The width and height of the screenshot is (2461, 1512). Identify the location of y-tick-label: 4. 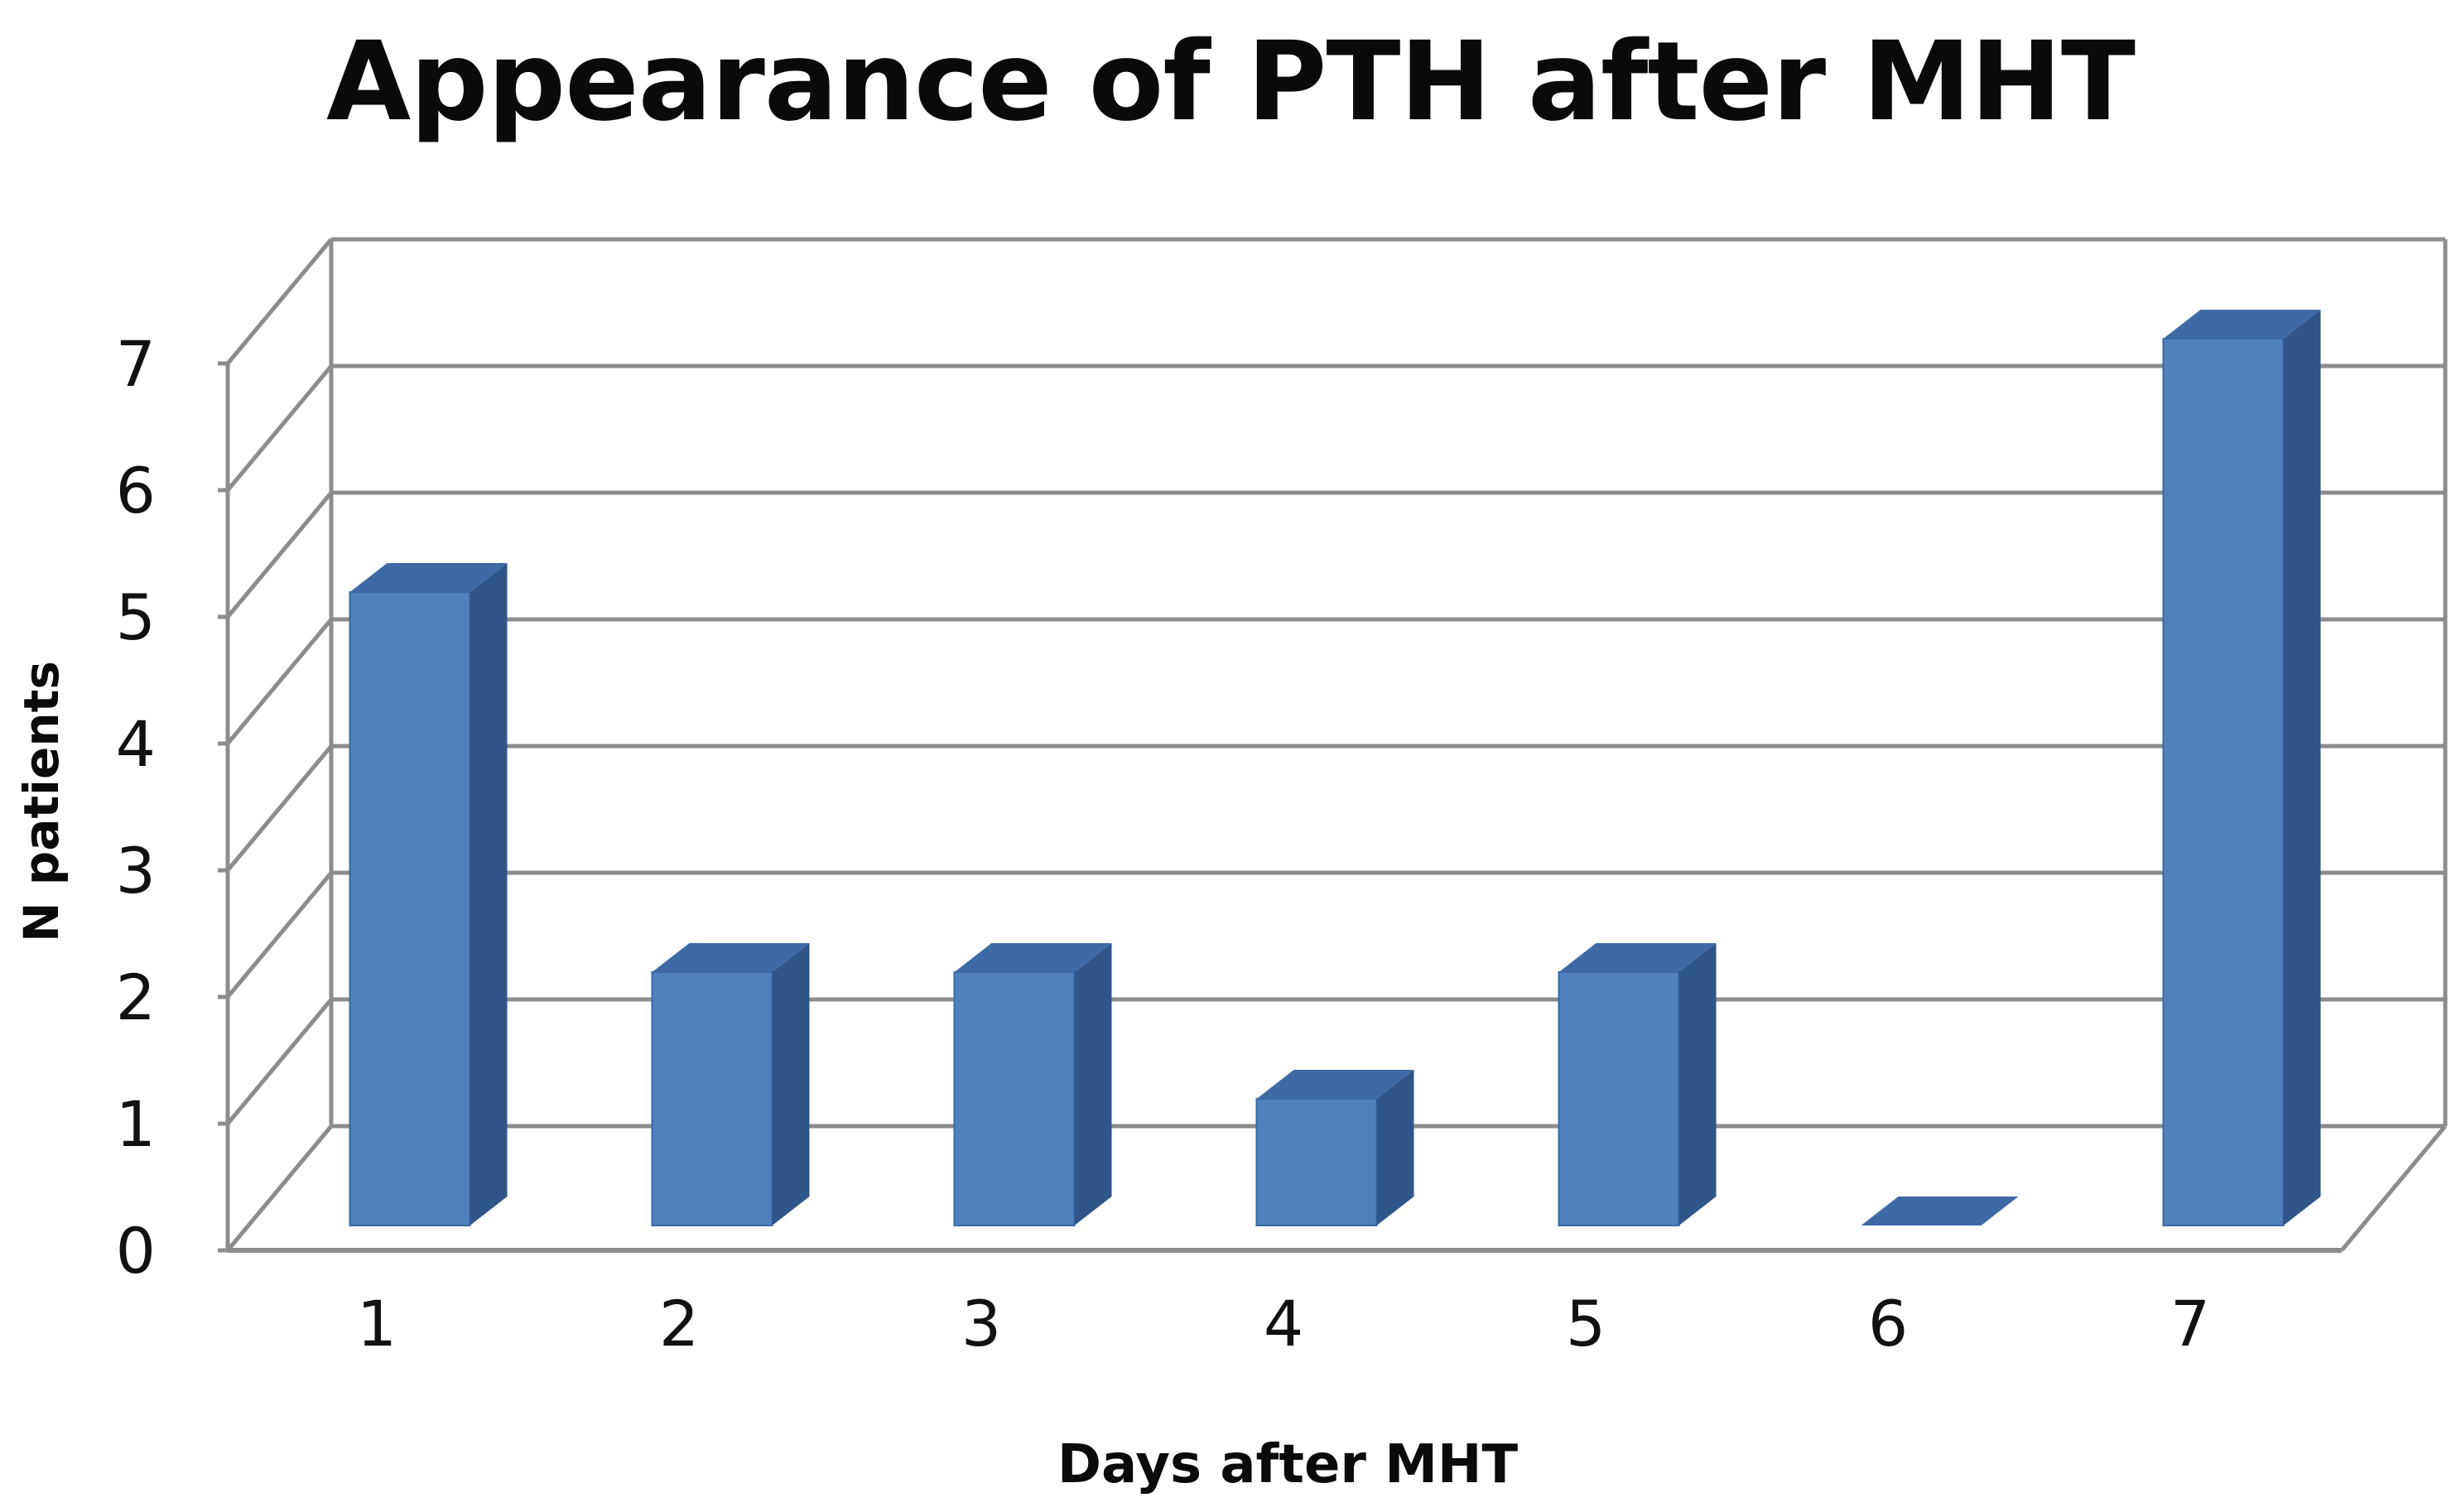
(136, 744).